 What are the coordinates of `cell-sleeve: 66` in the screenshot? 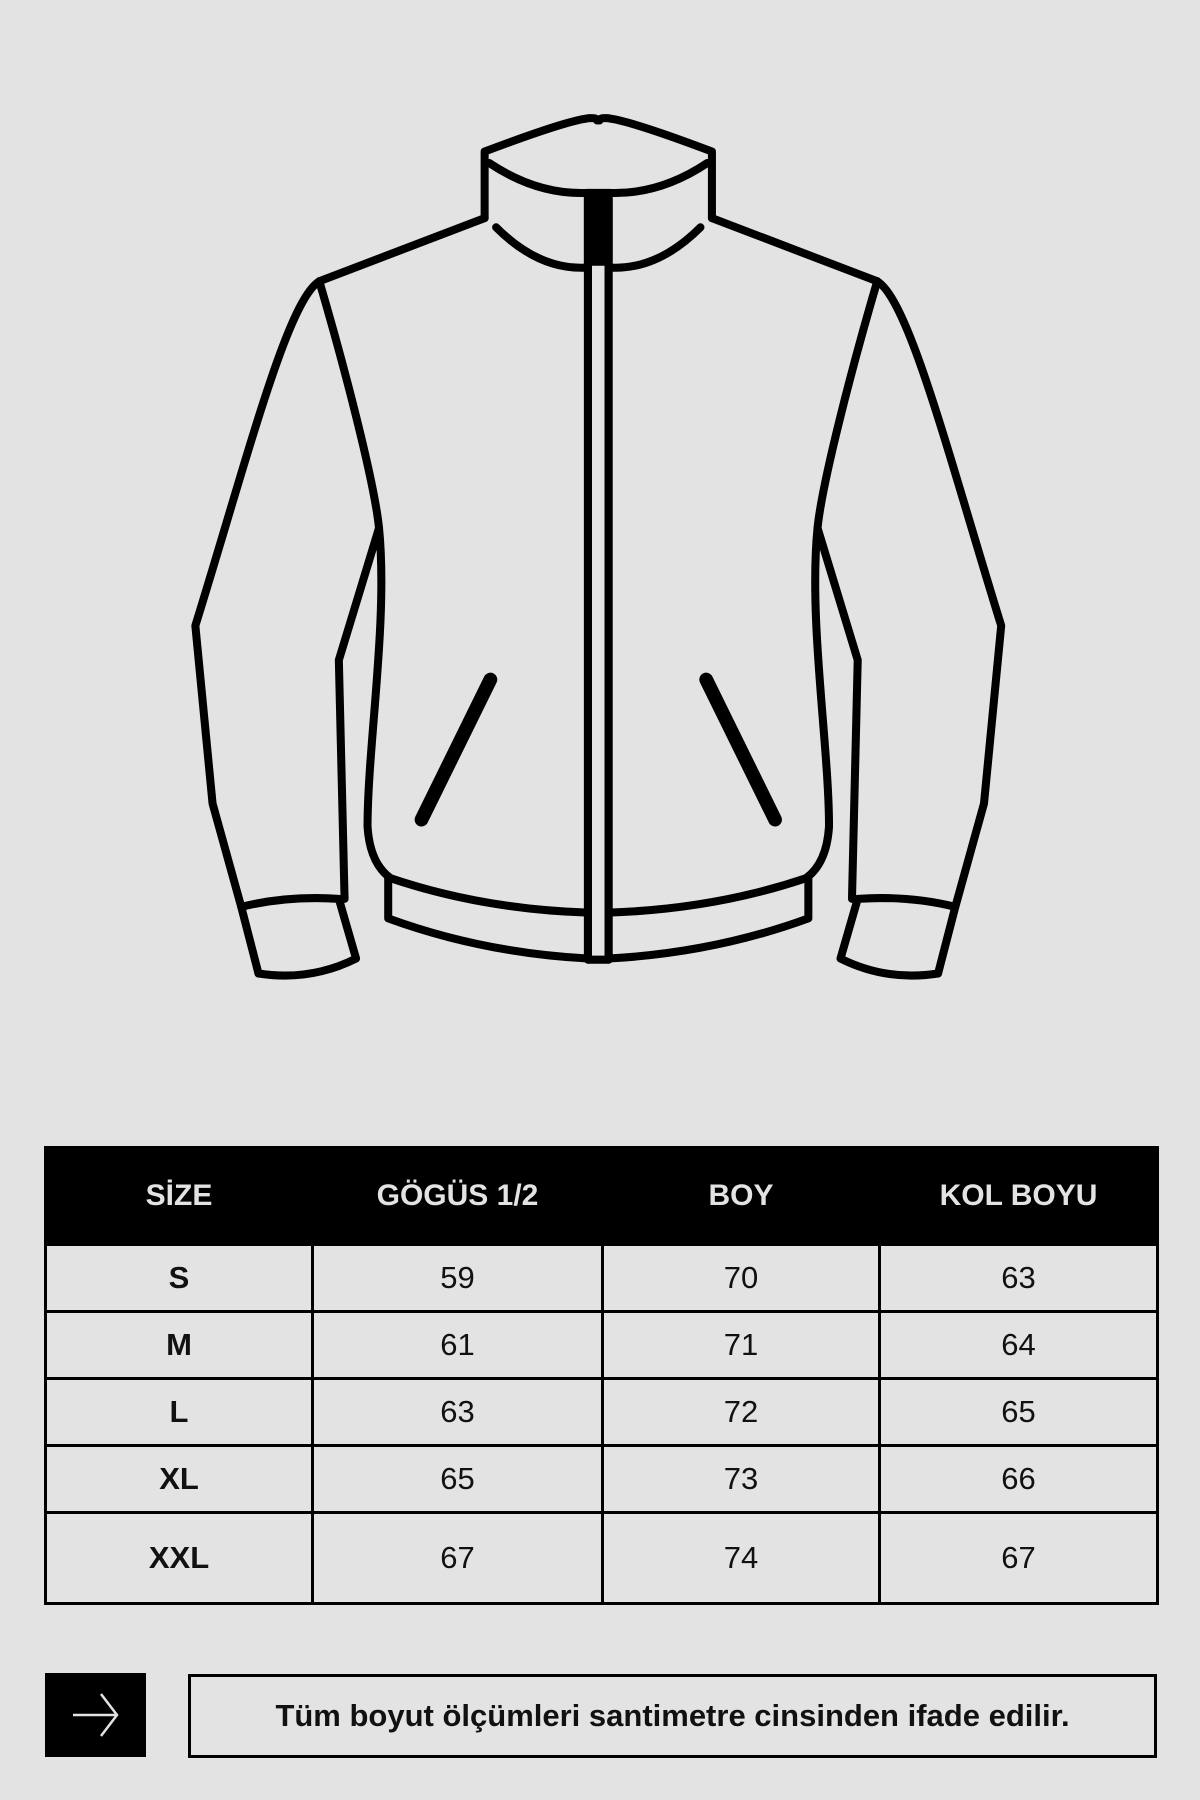 It's located at (1018, 1479).